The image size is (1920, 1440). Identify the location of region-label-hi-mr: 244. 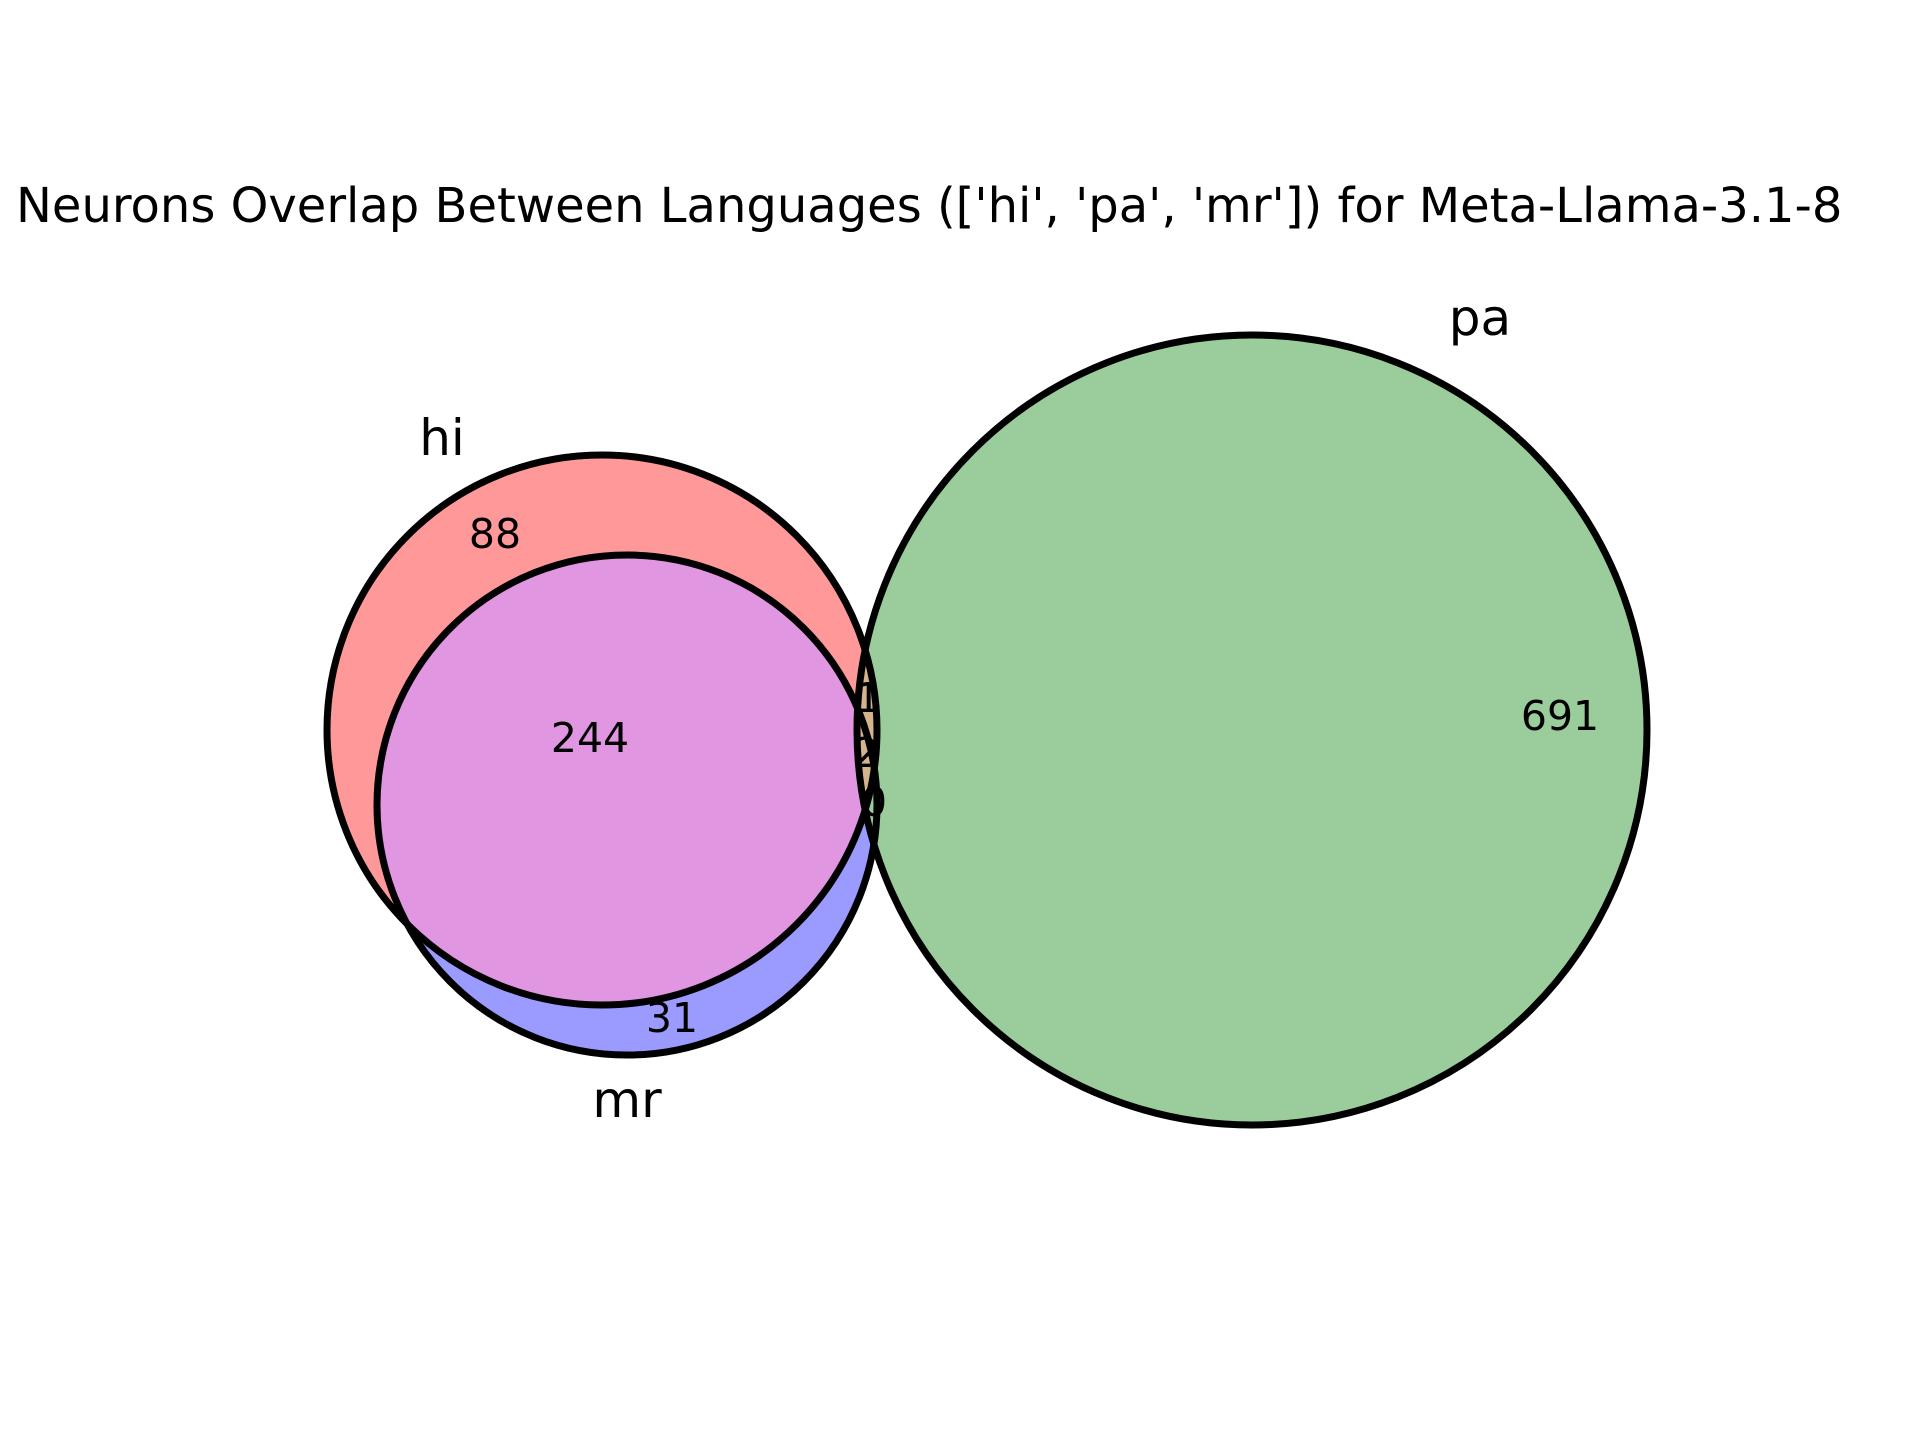
(590, 738).